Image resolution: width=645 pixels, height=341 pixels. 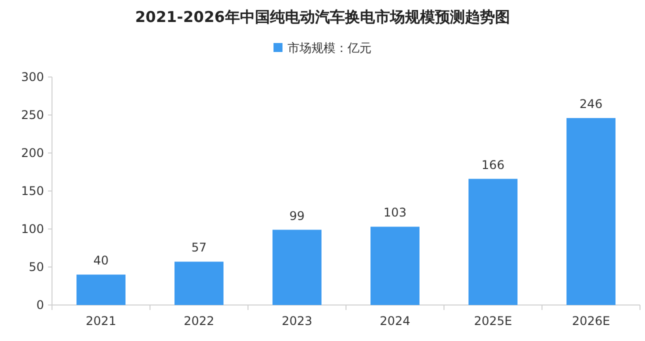 I want to click on x-tick-label: 2021, so click(x=101, y=321).